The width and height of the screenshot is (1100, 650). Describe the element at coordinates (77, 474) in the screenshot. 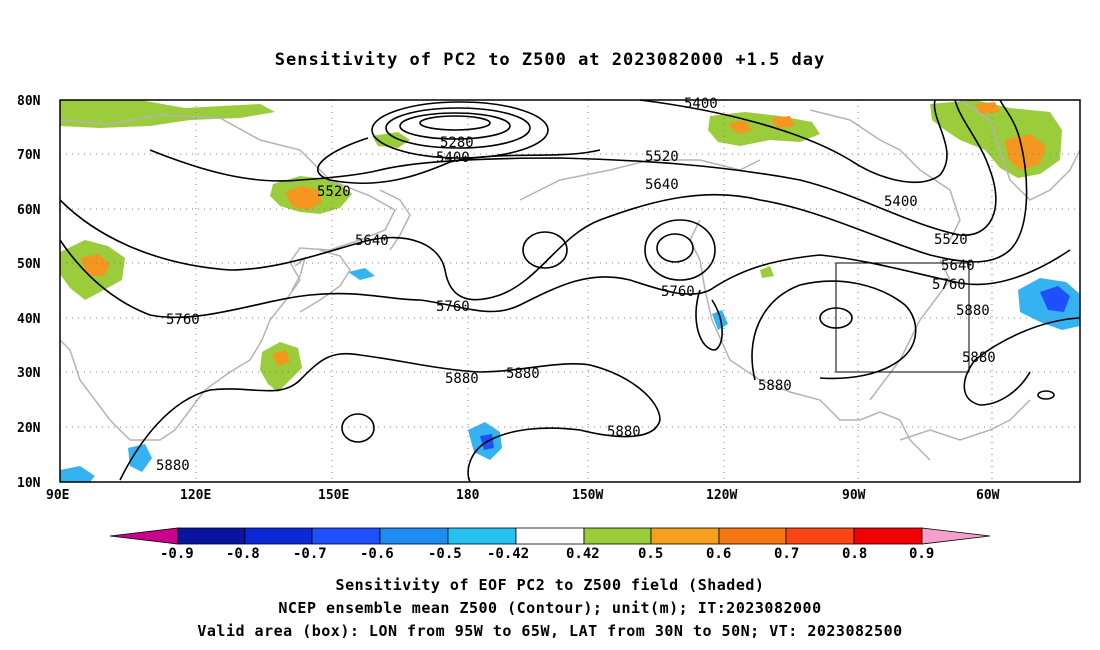

I see `shade-blue-sw` at that location.